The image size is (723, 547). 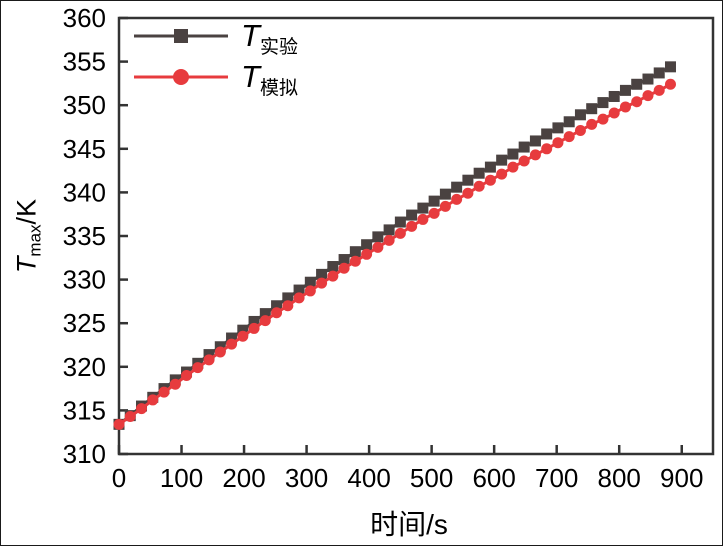 I want to click on legend-label-subscript: 模拟, so click(x=278, y=88).